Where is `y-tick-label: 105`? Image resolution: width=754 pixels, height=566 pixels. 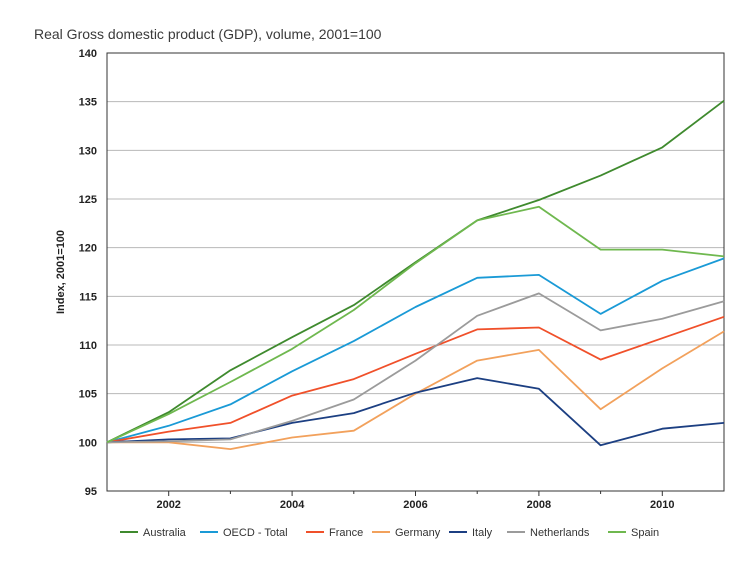 y-tick-label: 105 is located at coordinates (88, 395).